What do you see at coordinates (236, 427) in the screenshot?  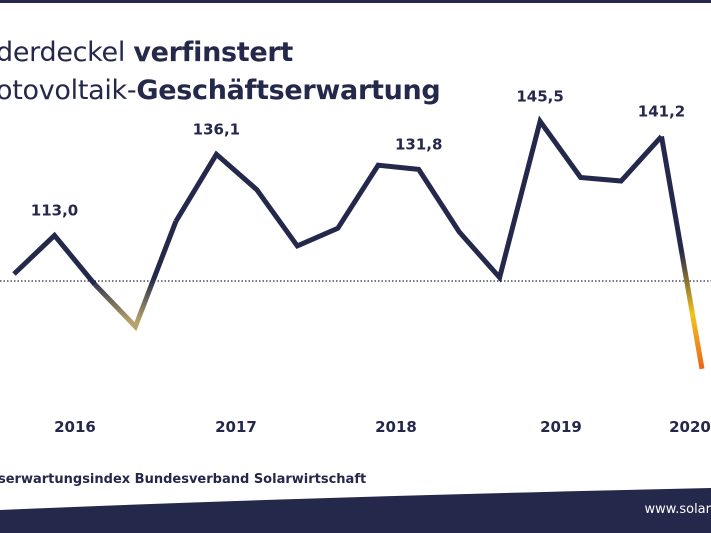 I see `x-tick-2017: 2017` at bounding box center [236, 427].